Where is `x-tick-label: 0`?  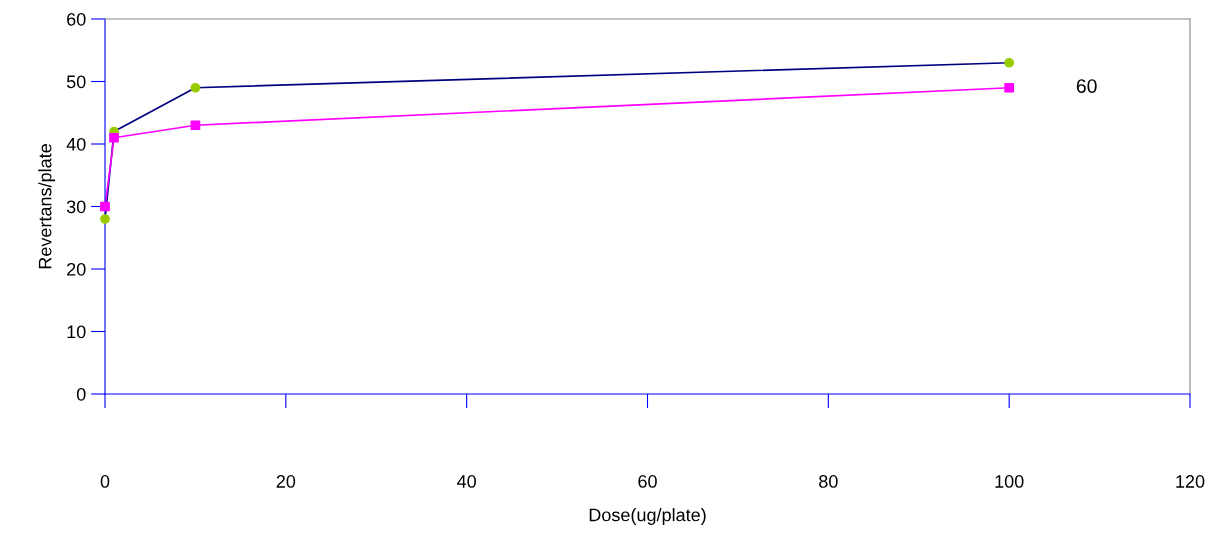
x-tick-label: 0 is located at coordinates (105, 481).